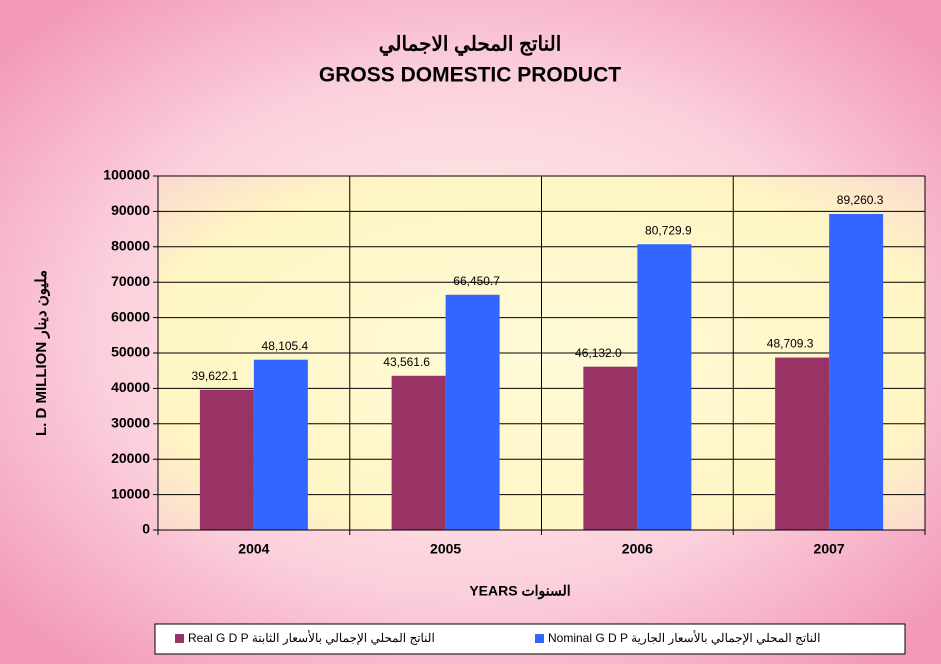 This screenshot has width=941, height=664. What do you see at coordinates (637, 549) in the screenshot?
I see `x-tick-label: 2006` at bounding box center [637, 549].